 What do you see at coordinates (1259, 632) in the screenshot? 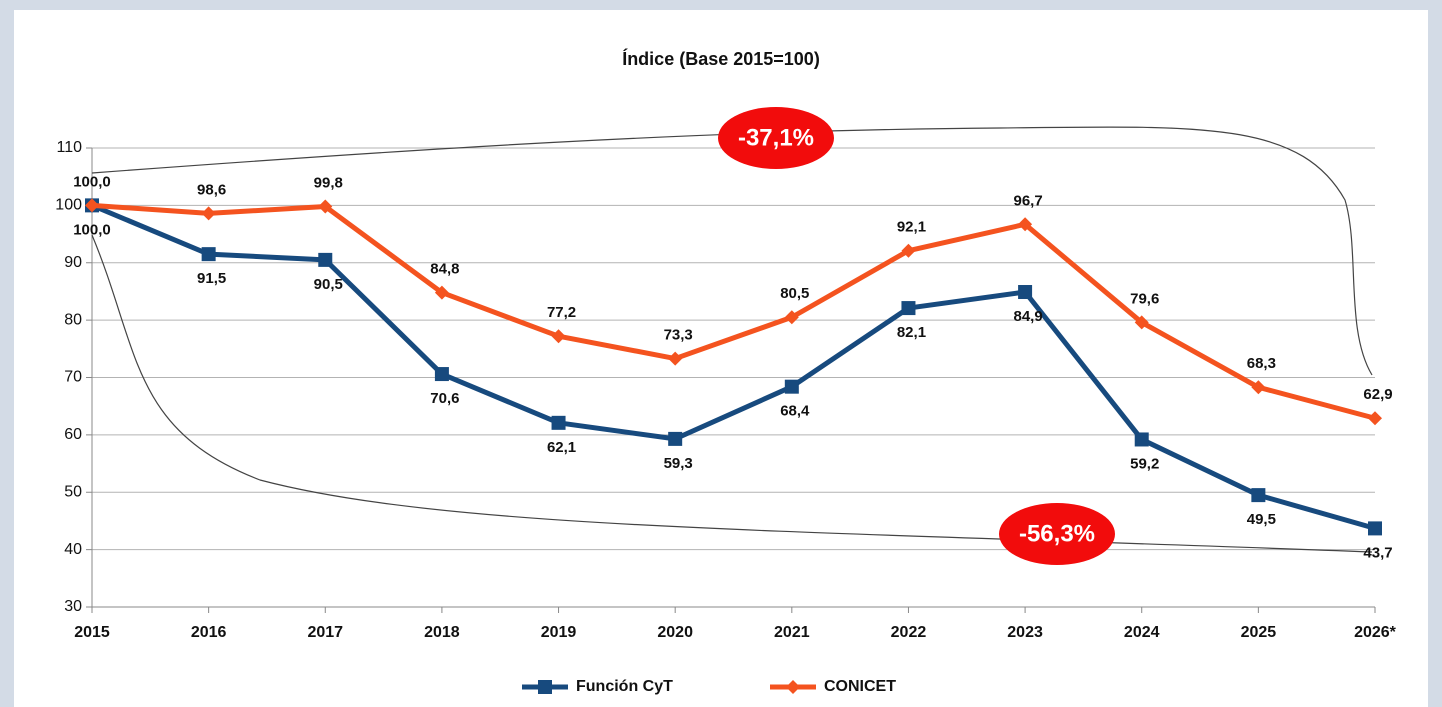
I see `x-tick-label: 2025` at bounding box center [1259, 632].